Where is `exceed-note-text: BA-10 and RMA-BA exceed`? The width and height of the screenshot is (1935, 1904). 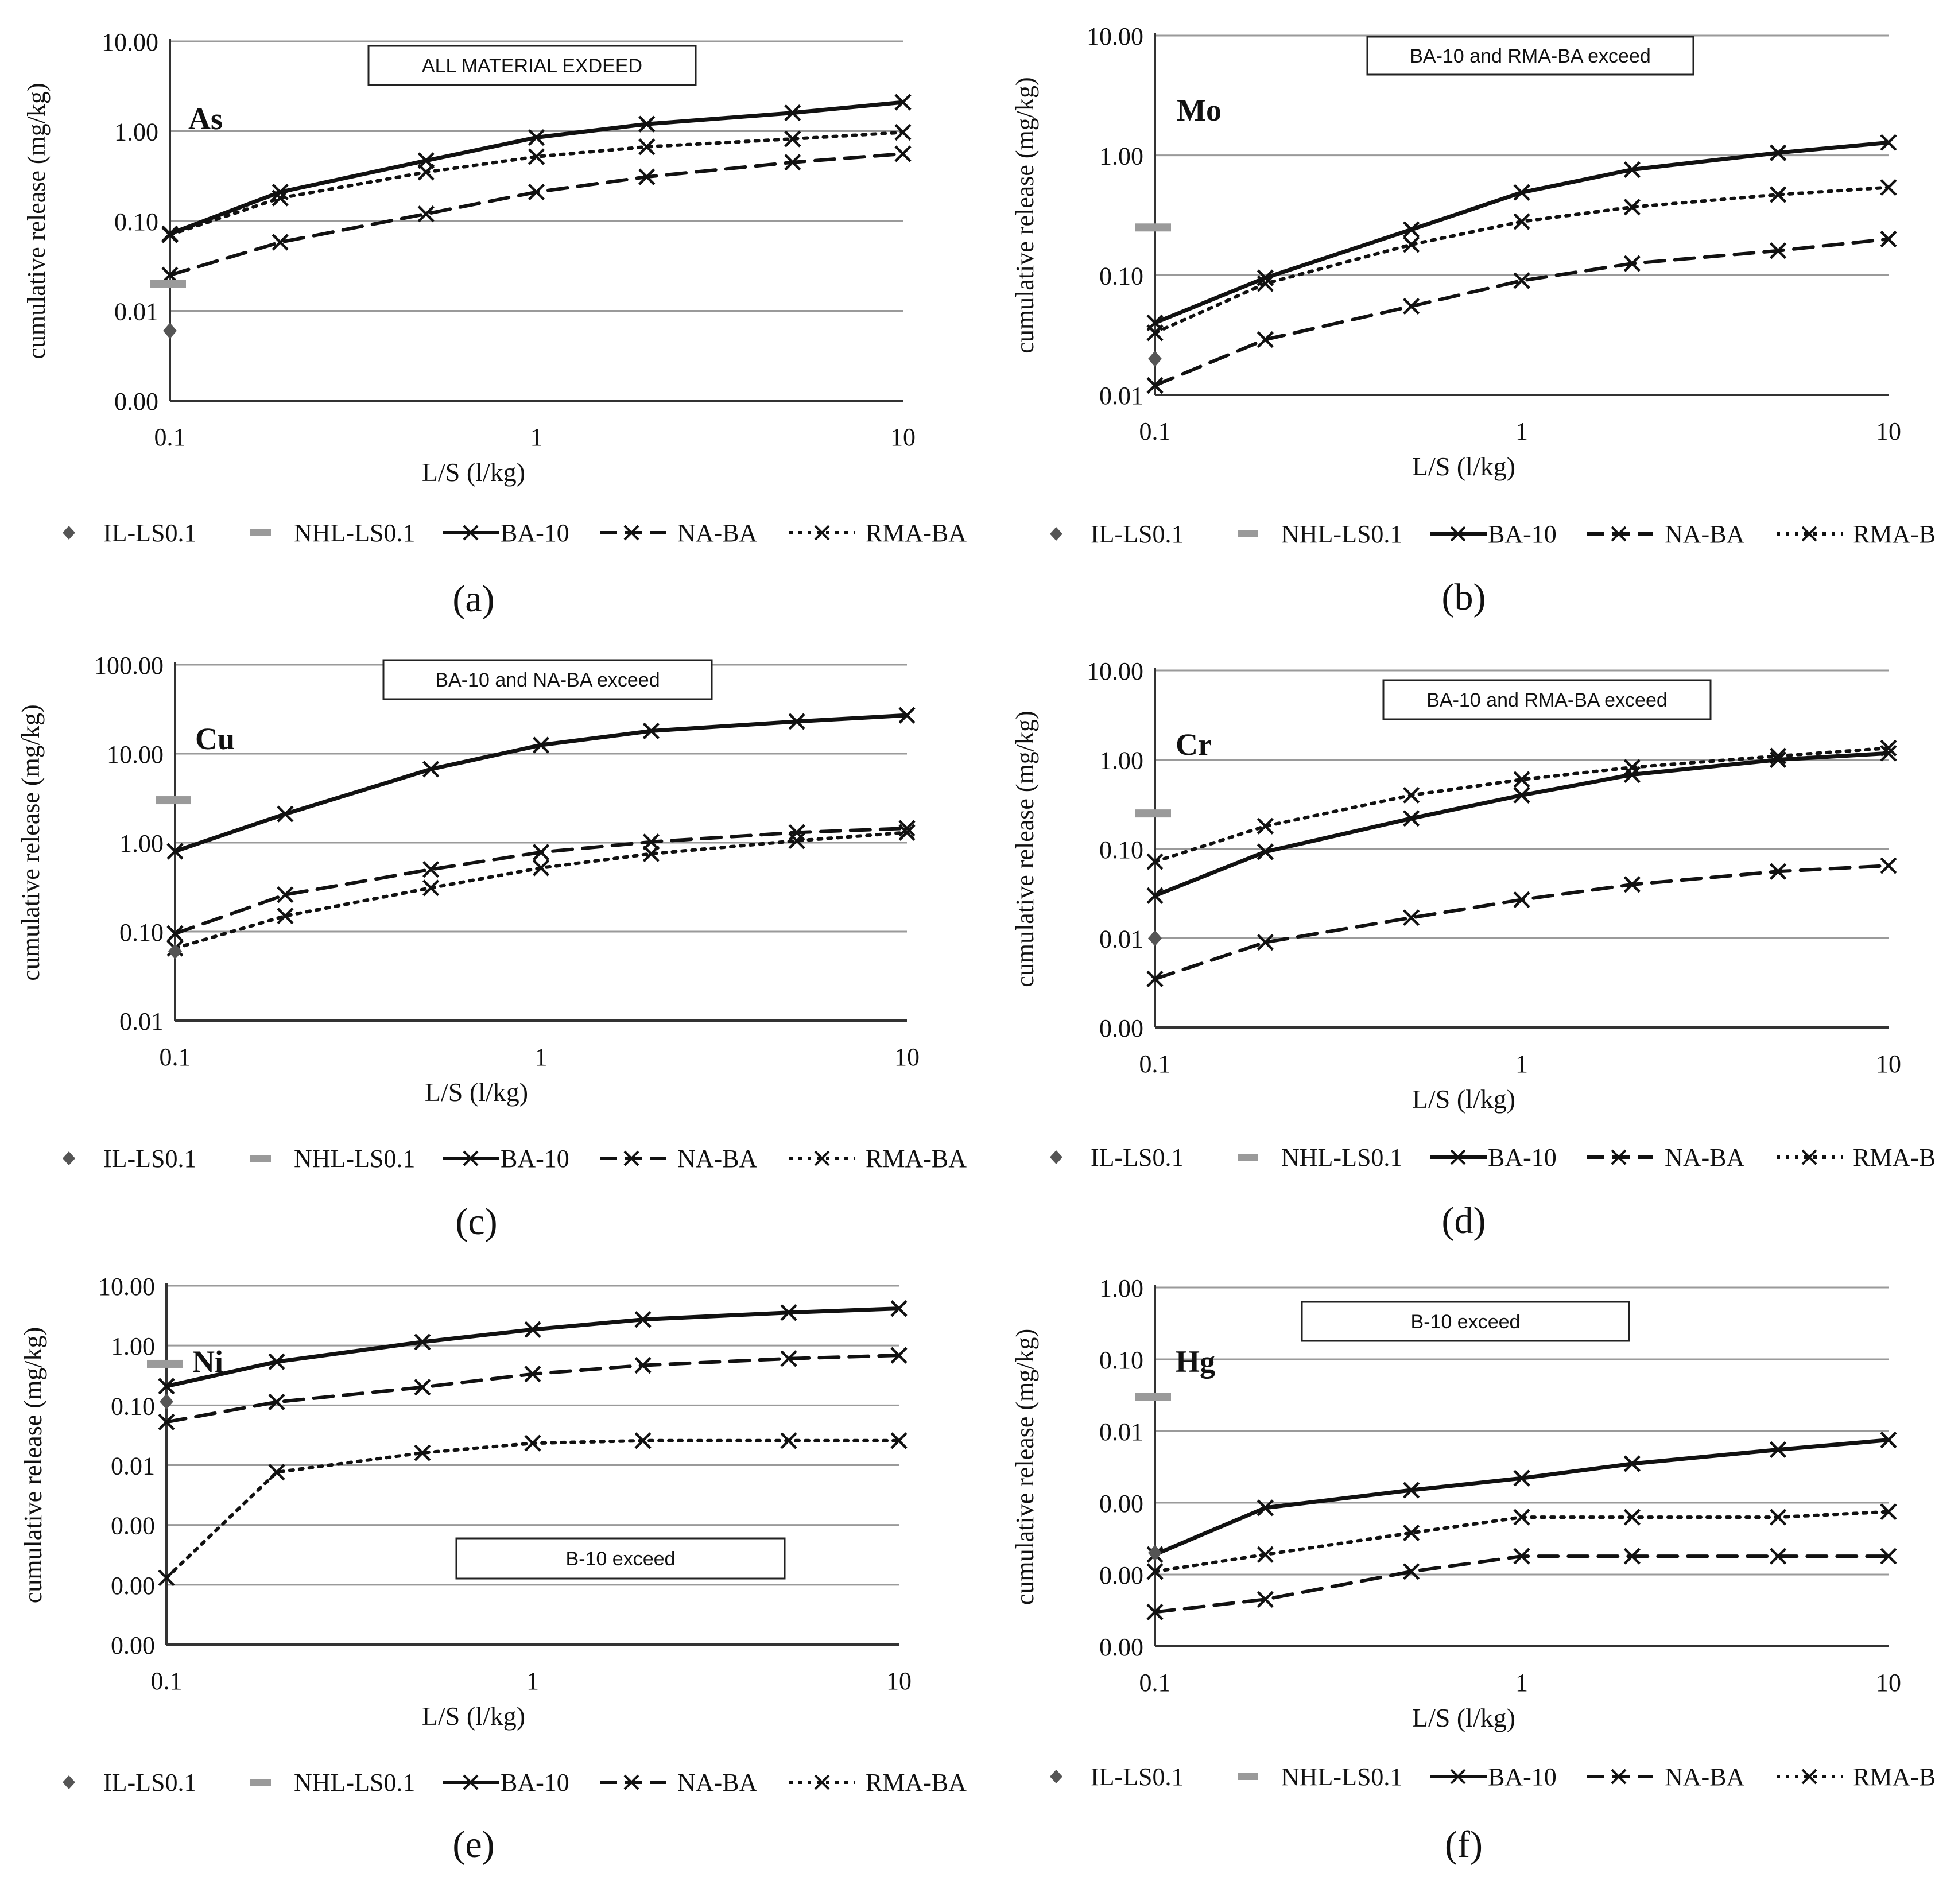
exceed-note-text: BA-10 and RMA-BA exceed is located at coordinates (1530, 56).